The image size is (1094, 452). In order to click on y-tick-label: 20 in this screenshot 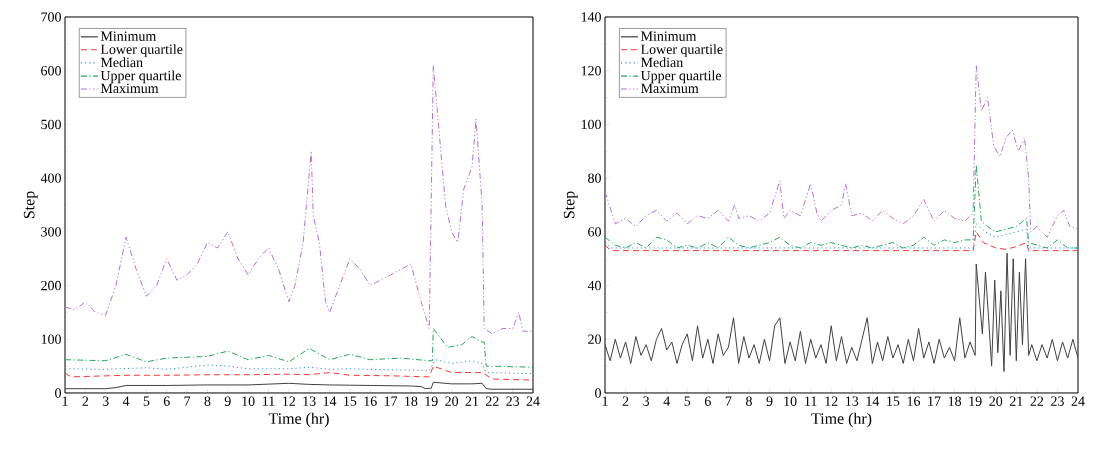, I will do `click(594, 339)`.